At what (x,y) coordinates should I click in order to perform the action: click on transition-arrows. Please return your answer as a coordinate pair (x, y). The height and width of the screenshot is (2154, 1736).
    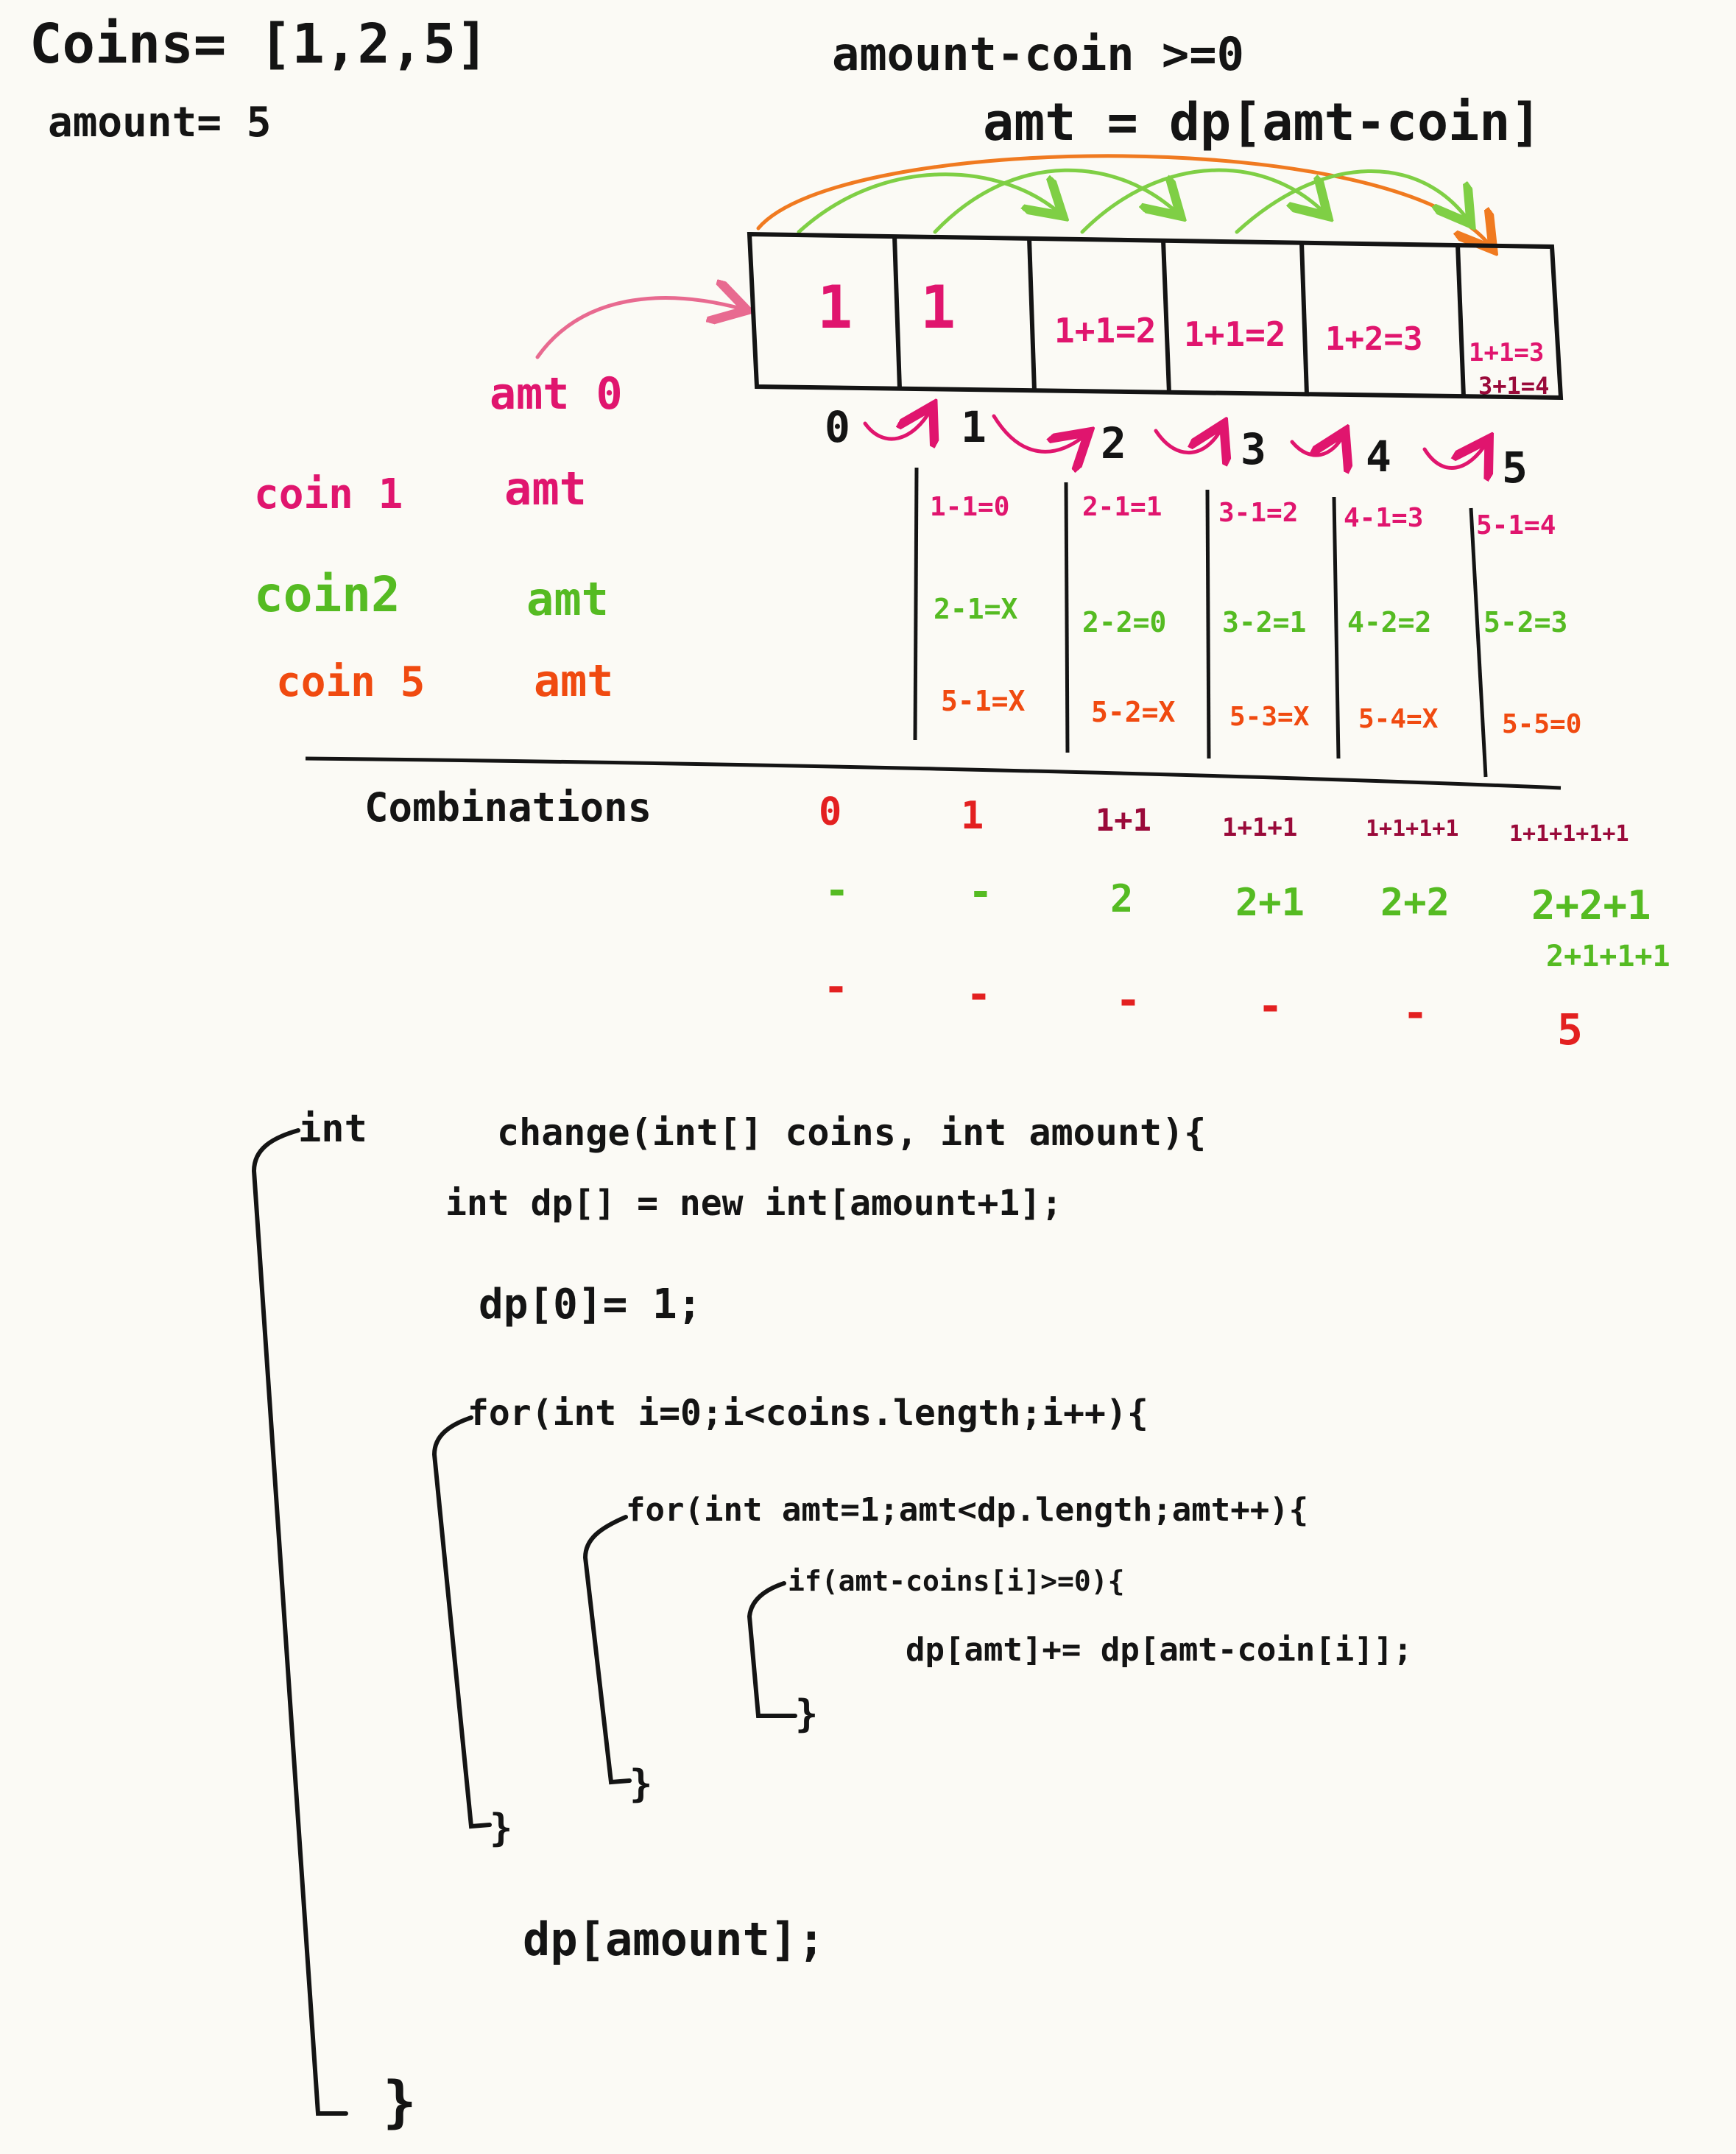
    Looking at the image, I should click on (1013, 256).